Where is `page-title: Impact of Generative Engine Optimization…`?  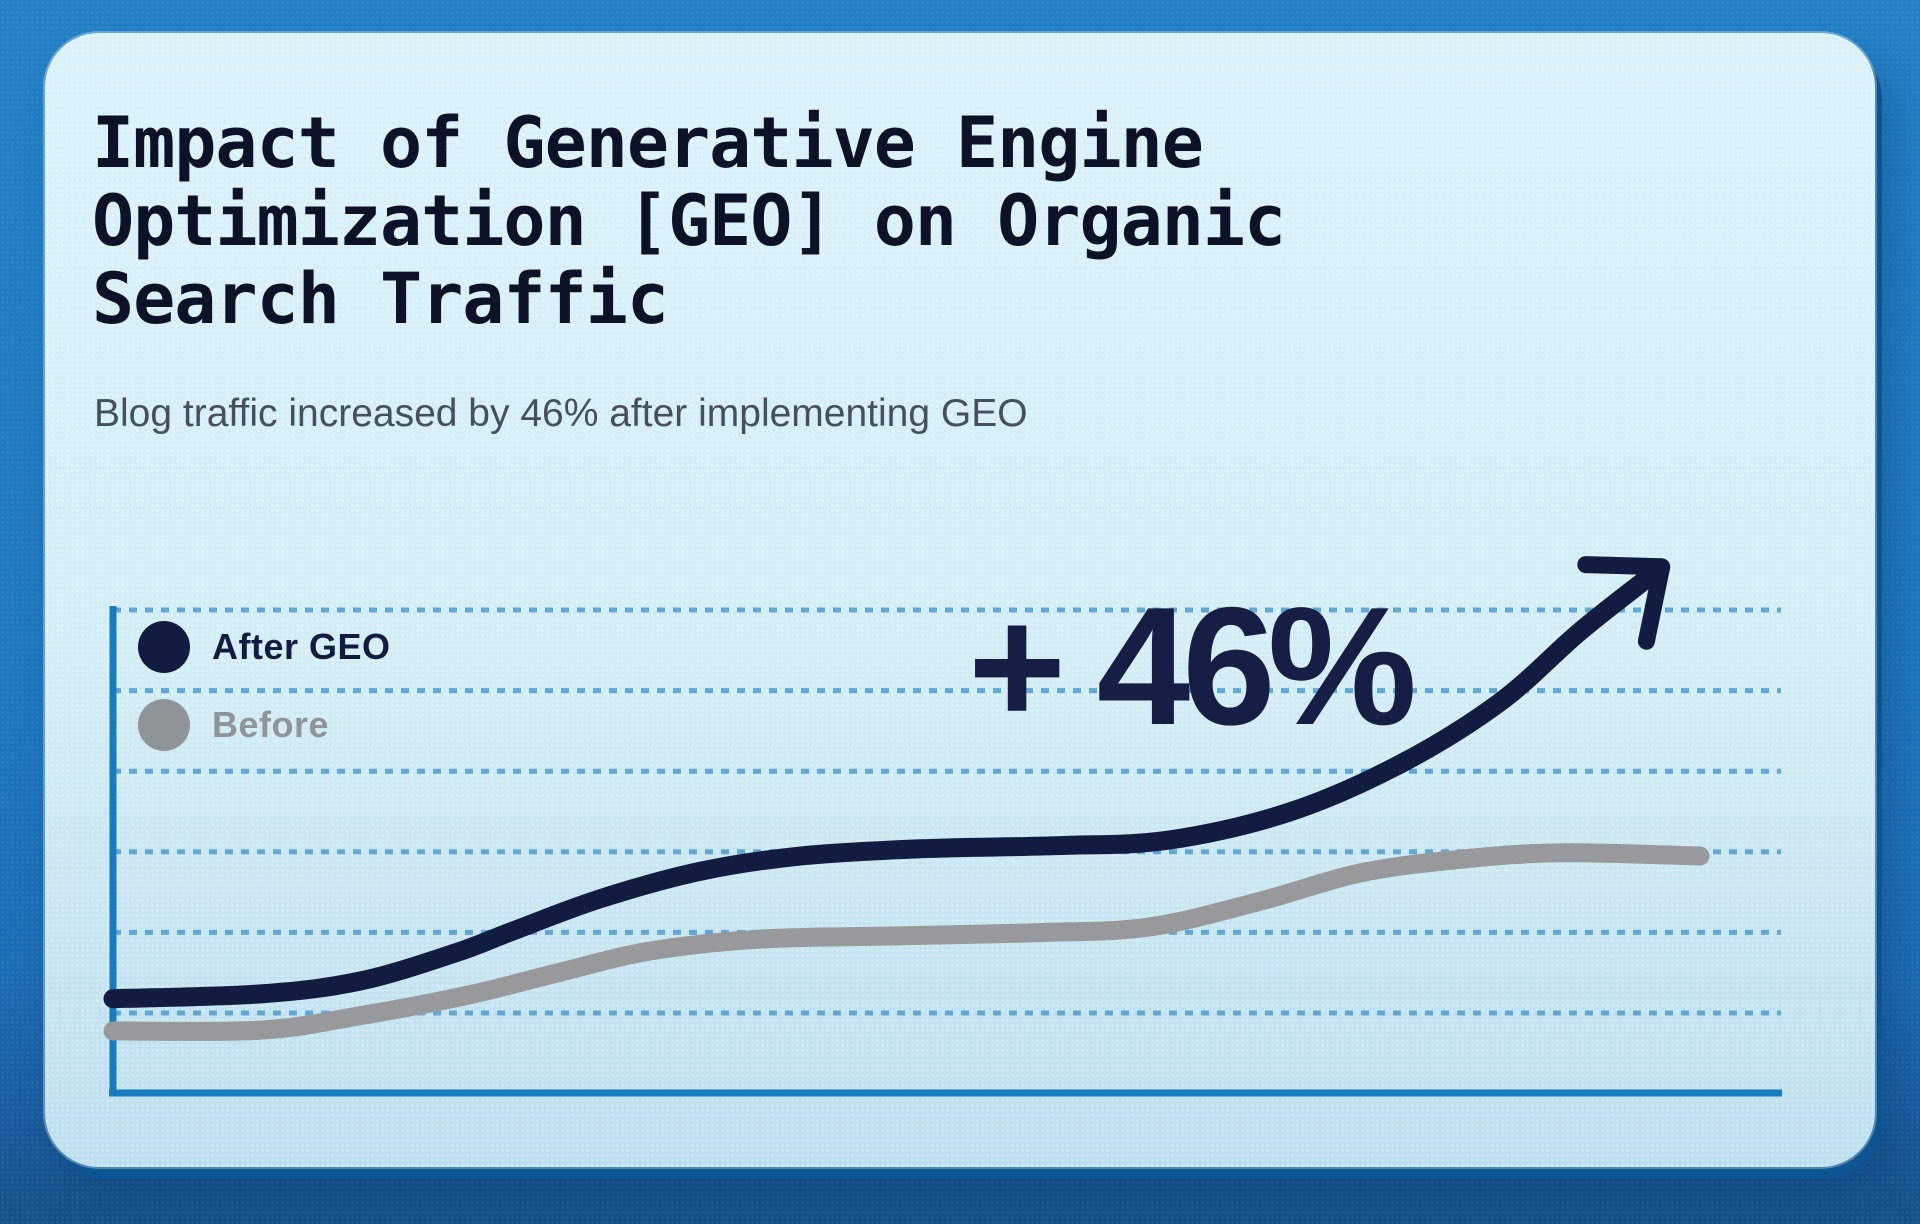 page-title: Impact of Generative Engine Optimization… is located at coordinates (689, 220).